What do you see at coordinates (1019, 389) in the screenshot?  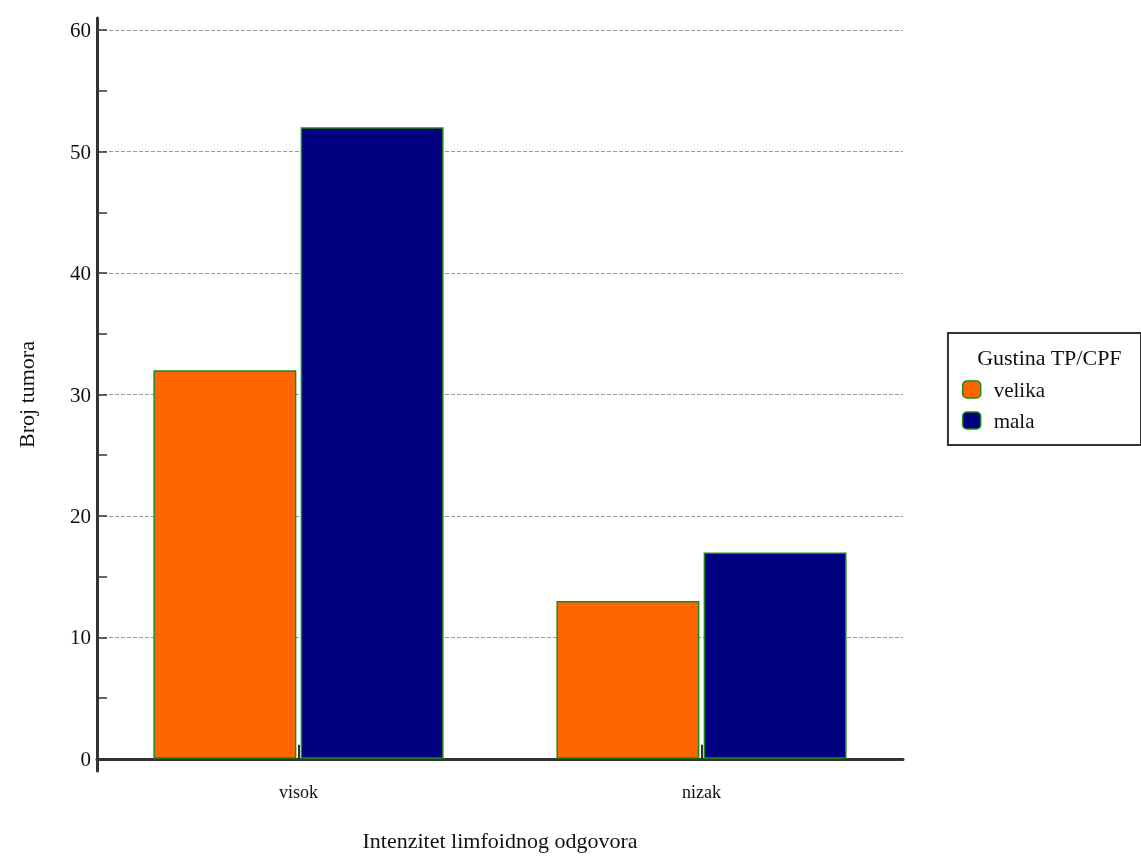 I see `legend-label: velika` at bounding box center [1019, 389].